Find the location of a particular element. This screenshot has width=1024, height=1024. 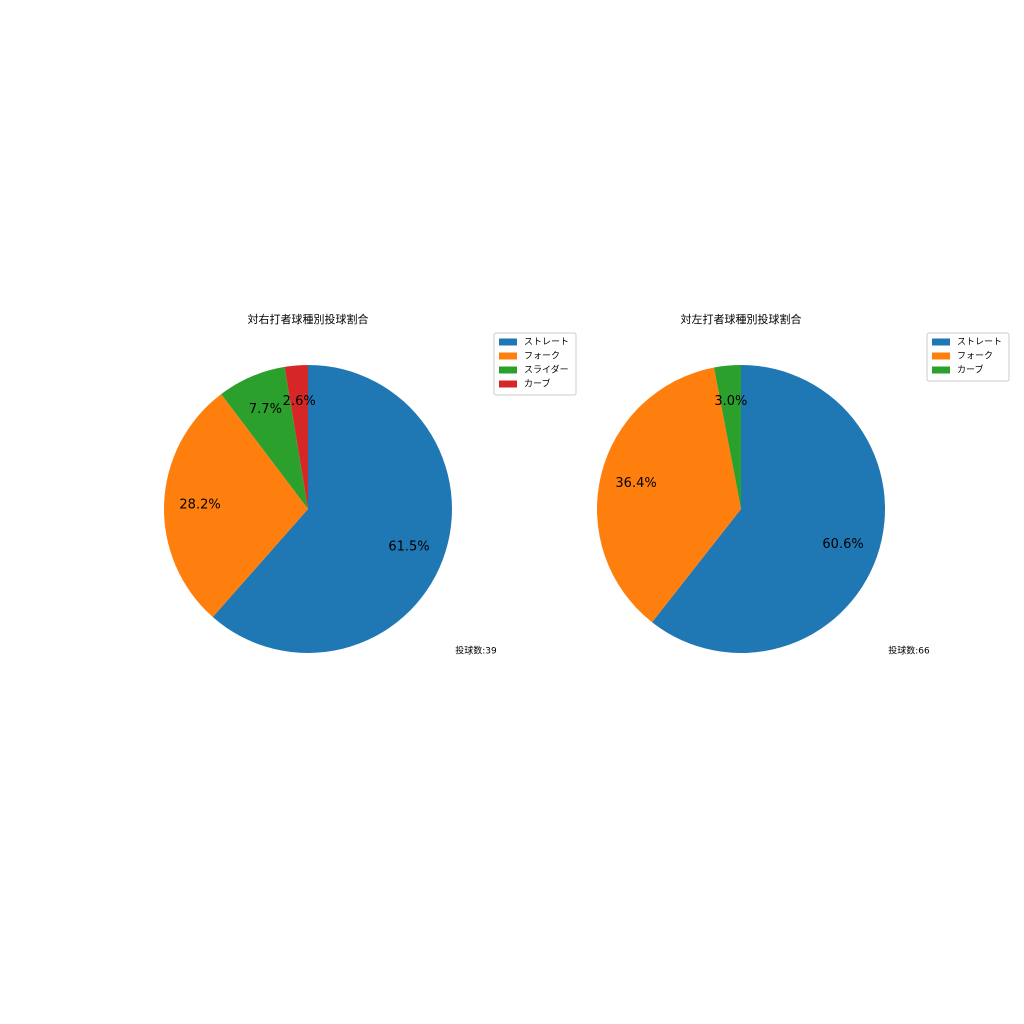

slice-label: 60.6% is located at coordinates (842, 544).